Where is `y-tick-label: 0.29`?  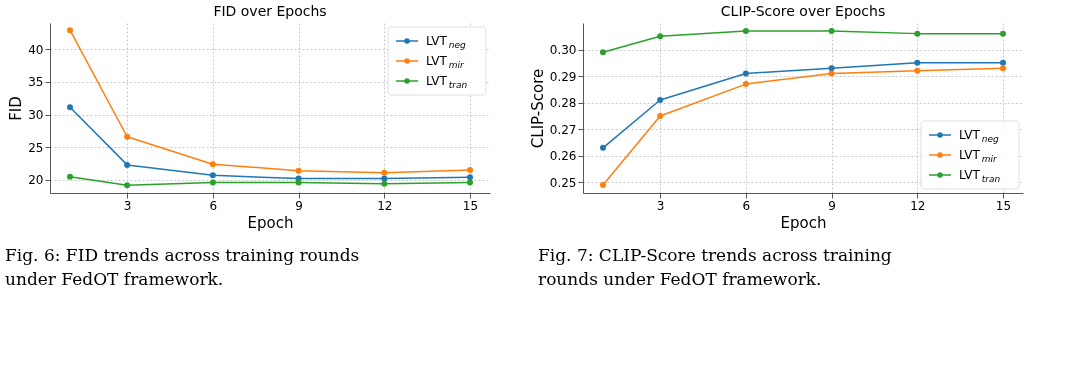
y-tick-label: 0.29 is located at coordinates (563, 76).